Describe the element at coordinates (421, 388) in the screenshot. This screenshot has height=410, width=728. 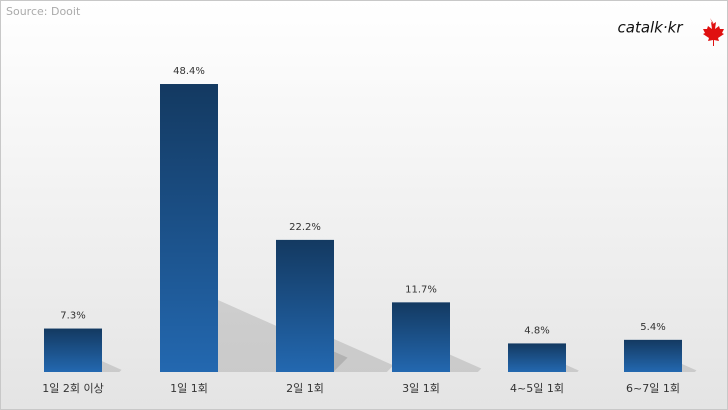
I see `x-tick-label: 3일 1회` at that location.